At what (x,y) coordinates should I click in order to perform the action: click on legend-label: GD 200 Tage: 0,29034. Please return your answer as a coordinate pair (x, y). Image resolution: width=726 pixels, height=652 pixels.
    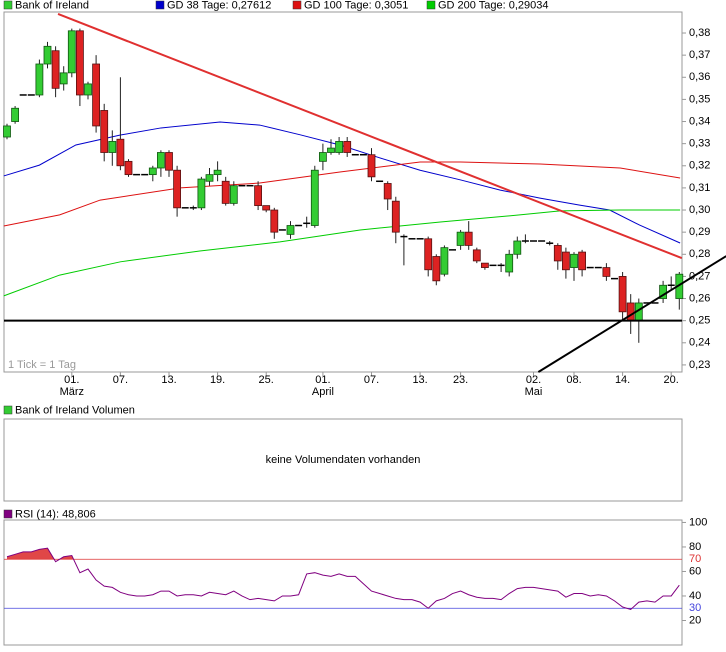
    Looking at the image, I should click on (493, 5).